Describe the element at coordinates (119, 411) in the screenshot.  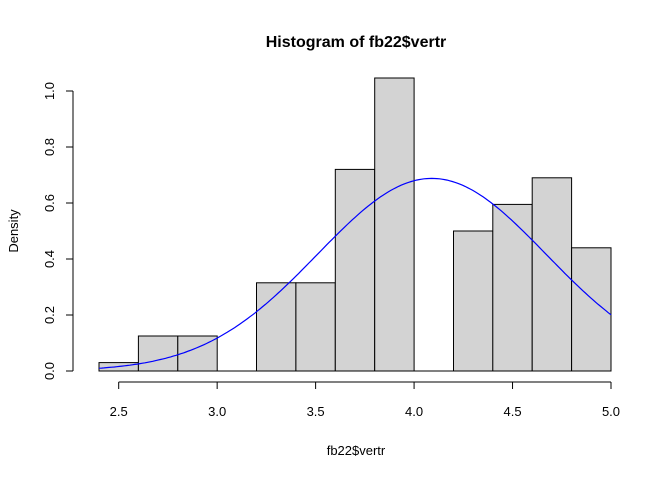
I see `x-tick-label: 2.5` at that location.